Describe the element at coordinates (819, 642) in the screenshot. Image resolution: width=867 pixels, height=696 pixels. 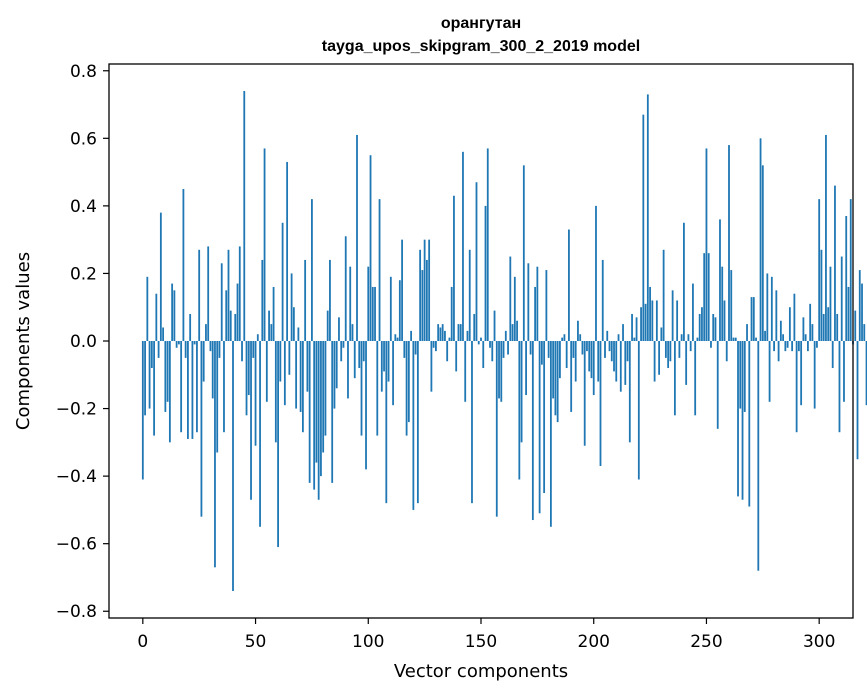
I see `x-tick-label: 300` at that location.